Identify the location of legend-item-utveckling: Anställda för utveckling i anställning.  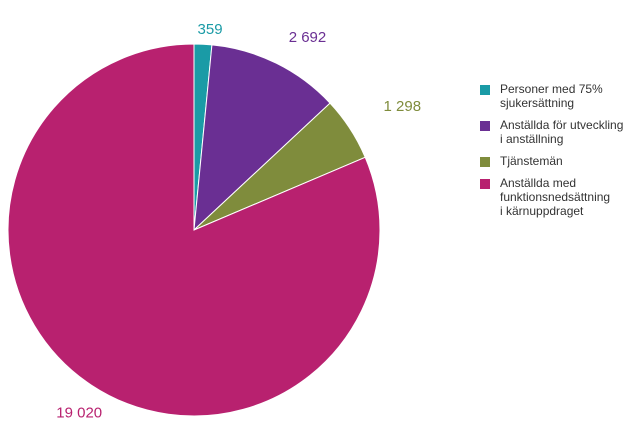
(560, 132).